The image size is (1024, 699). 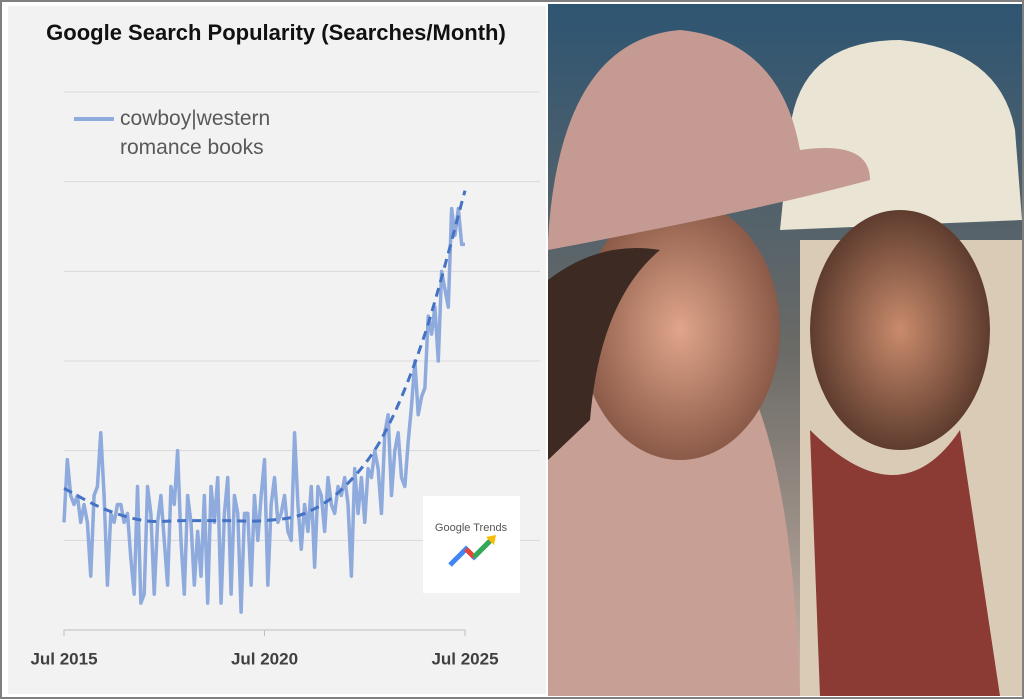 What do you see at coordinates (464, 658) in the screenshot?
I see `x-tick-label: Jul 2025` at bounding box center [464, 658].